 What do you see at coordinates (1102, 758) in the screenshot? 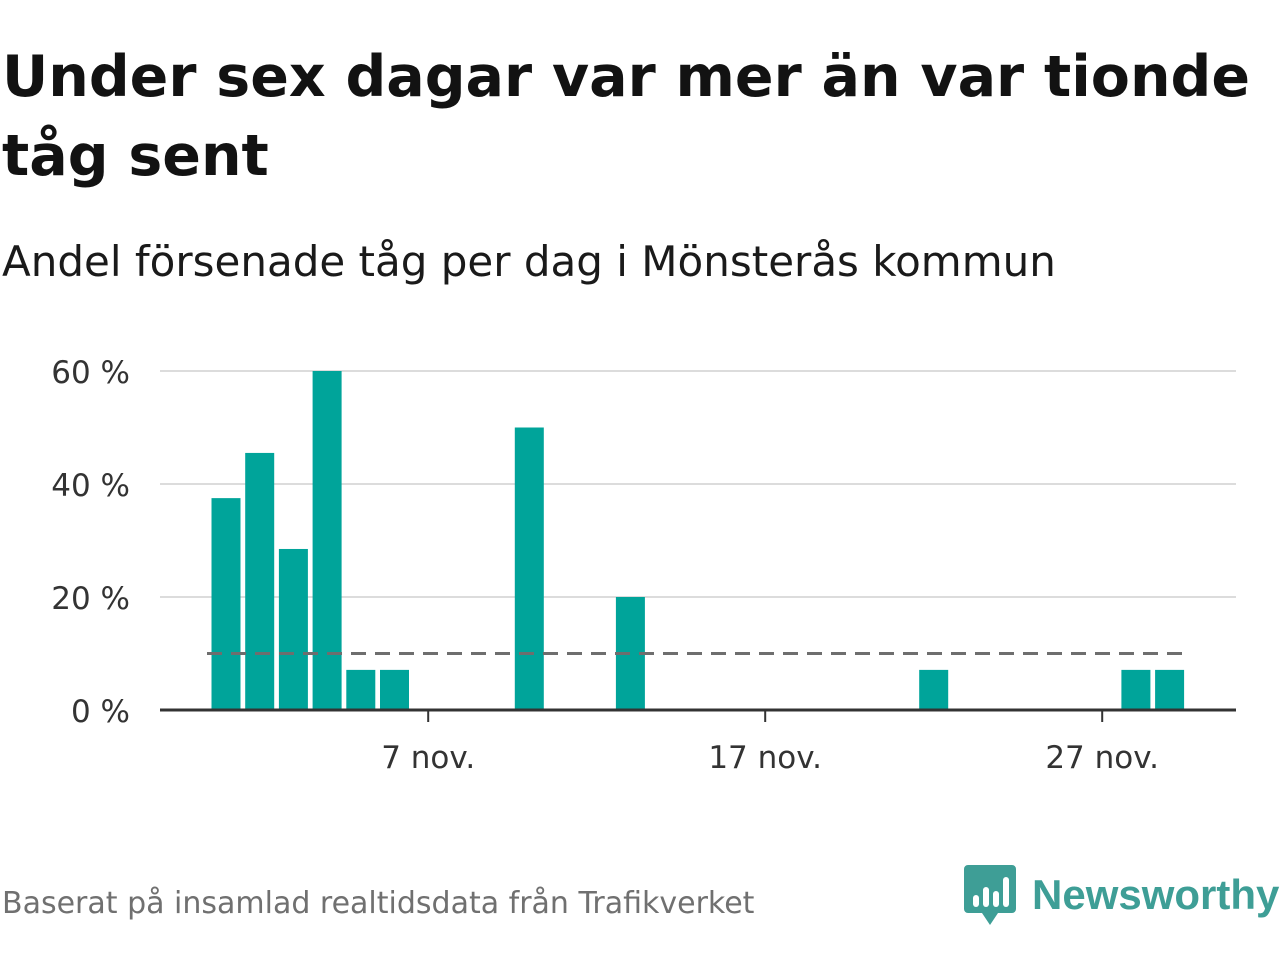
I see `x-tick-label: 27 nov.` at bounding box center [1102, 758].